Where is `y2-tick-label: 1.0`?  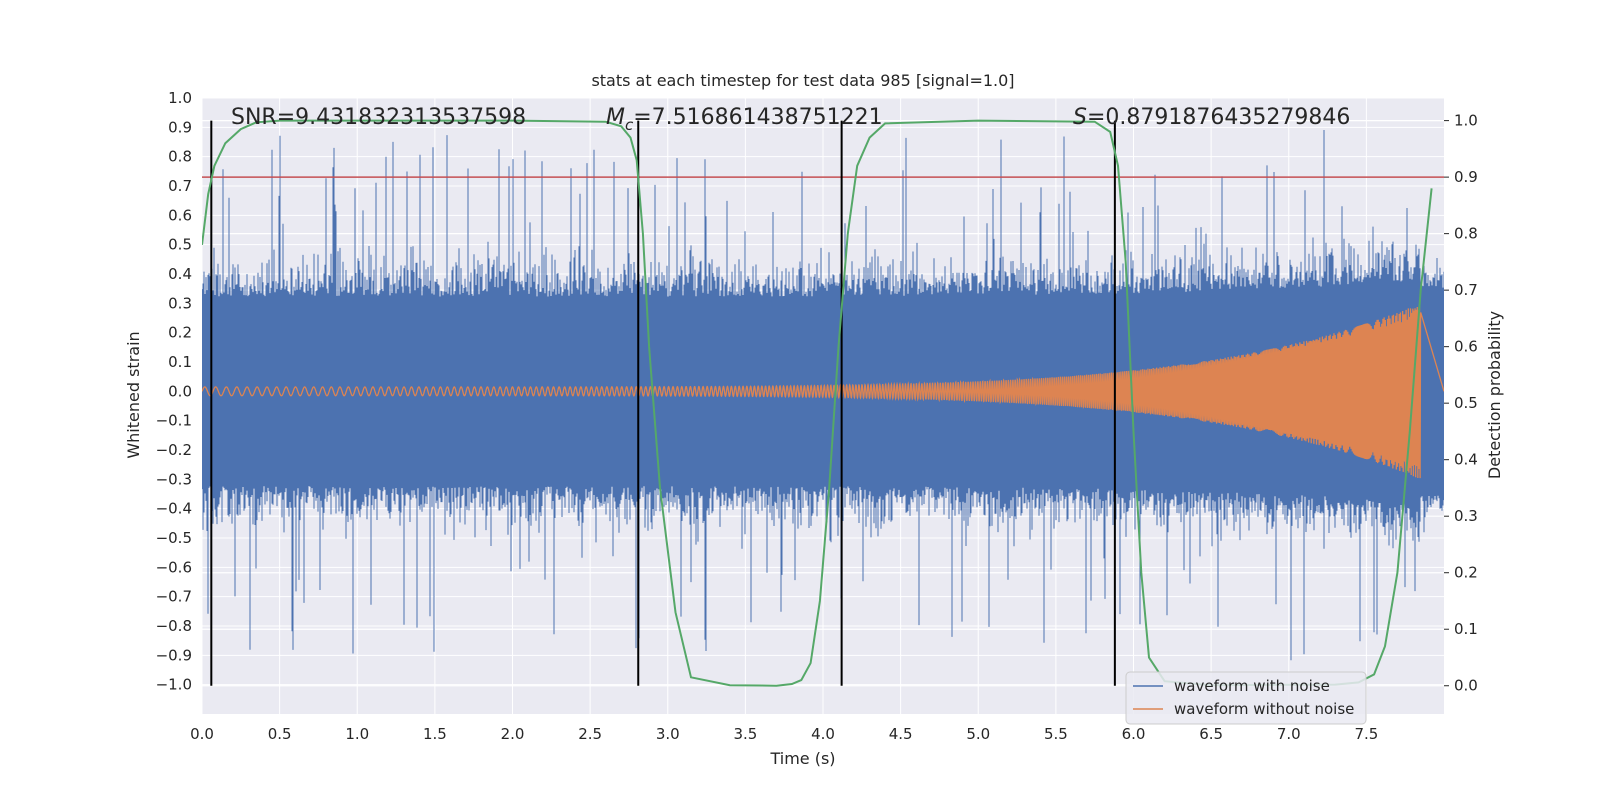 y2-tick-label: 1.0 is located at coordinates (1466, 121).